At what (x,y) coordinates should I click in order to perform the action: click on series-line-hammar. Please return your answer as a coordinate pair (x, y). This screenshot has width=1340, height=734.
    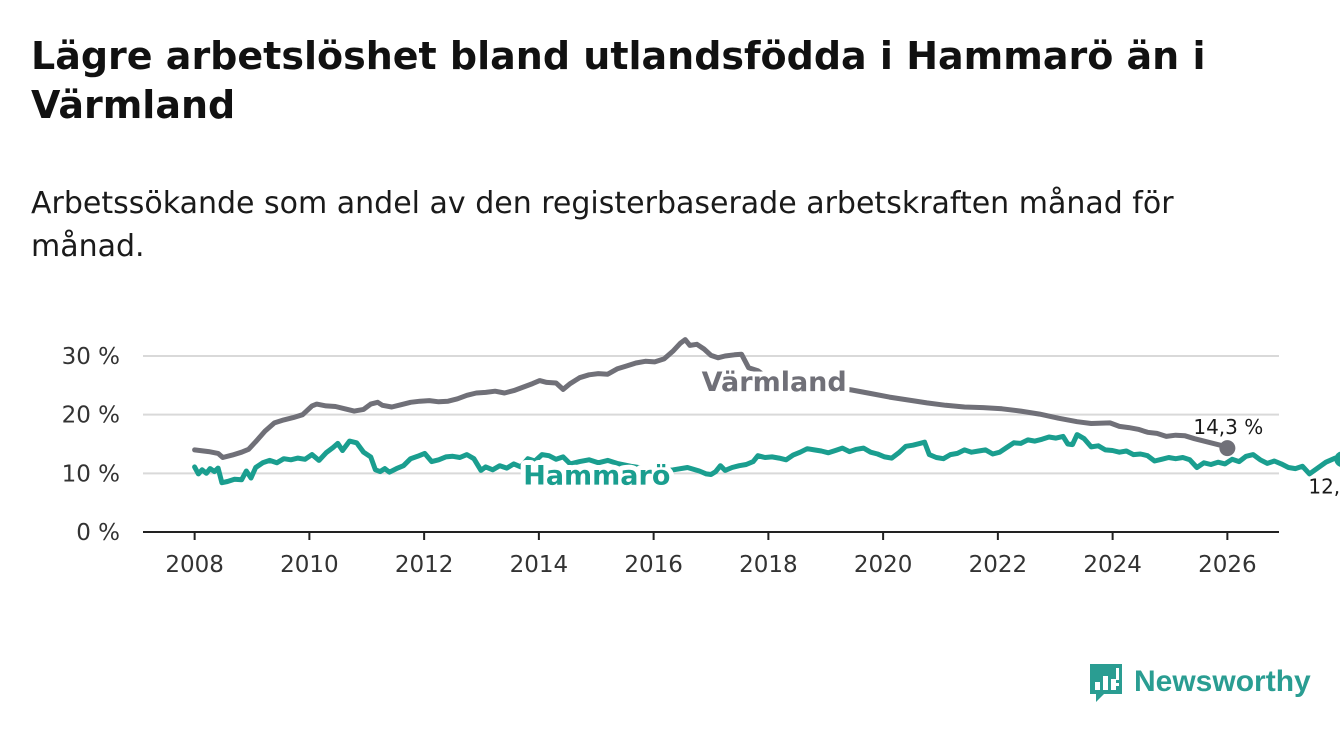
    Looking at the image, I should click on (766, 459).